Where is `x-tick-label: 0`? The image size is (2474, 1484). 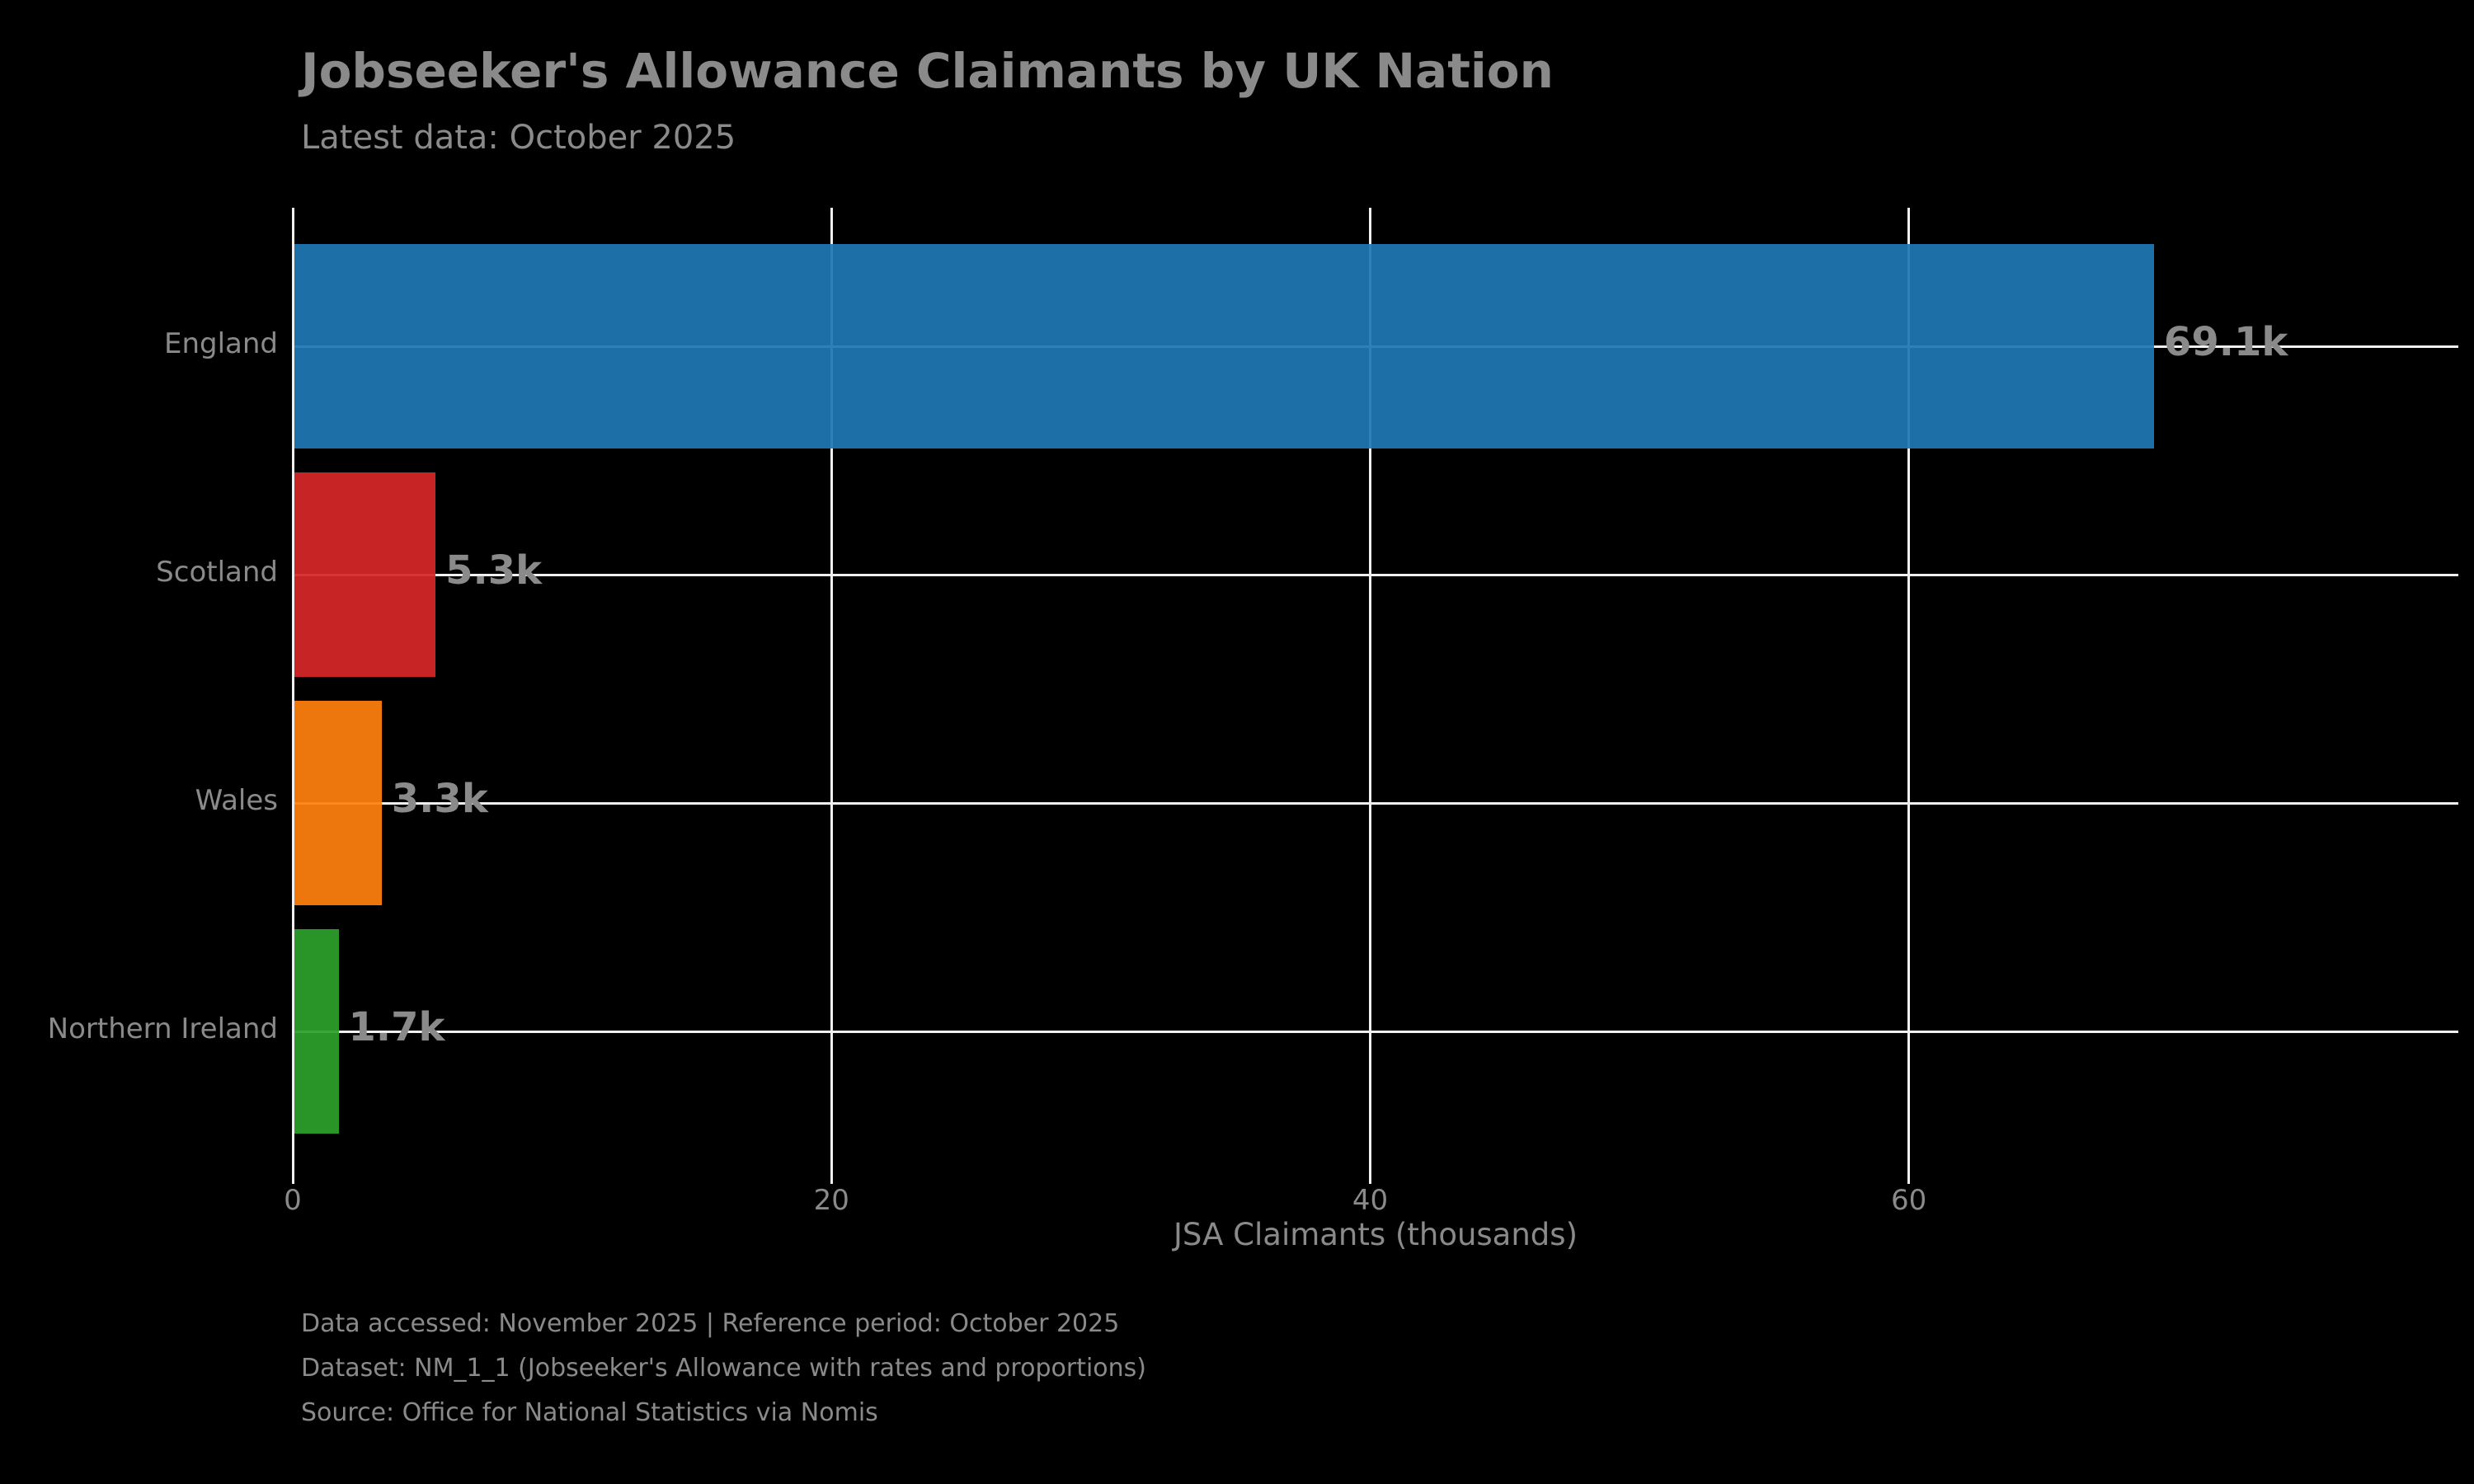 x-tick-label: 0 is located at coordinates (293, 1200).